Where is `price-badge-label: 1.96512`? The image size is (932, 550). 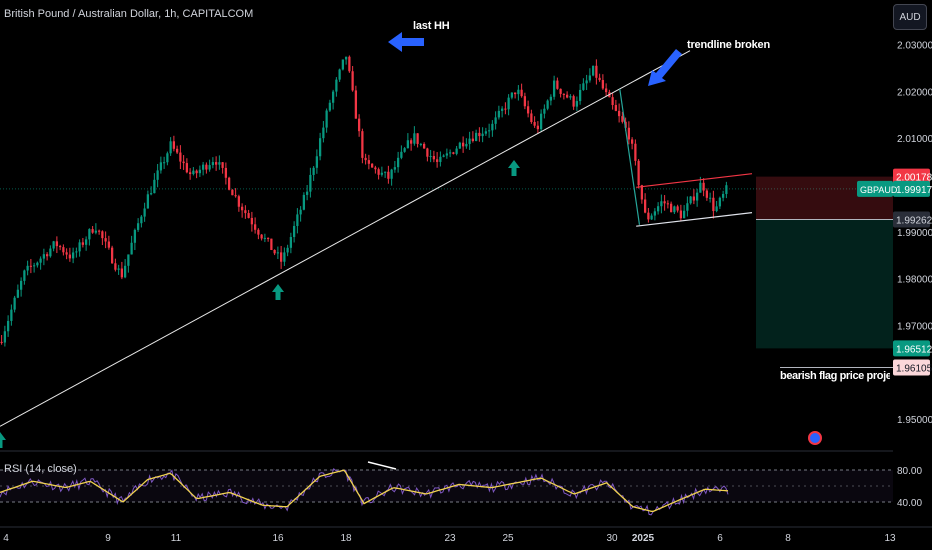
price-badge-label: 1.96512 is located at coordinates (914, 349).